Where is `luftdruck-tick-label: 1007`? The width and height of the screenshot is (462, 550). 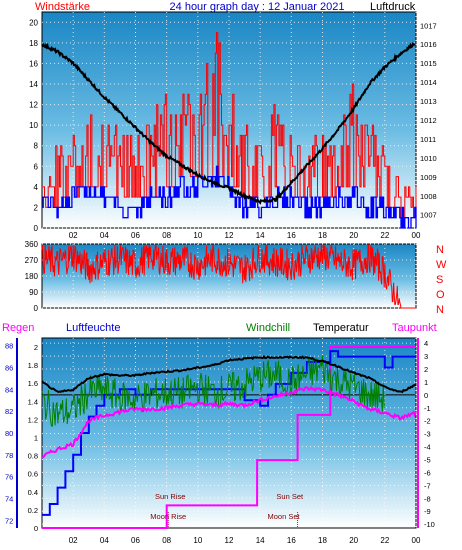 luftdruck-tick-label: 1007 is located at coordinates (428, 215).